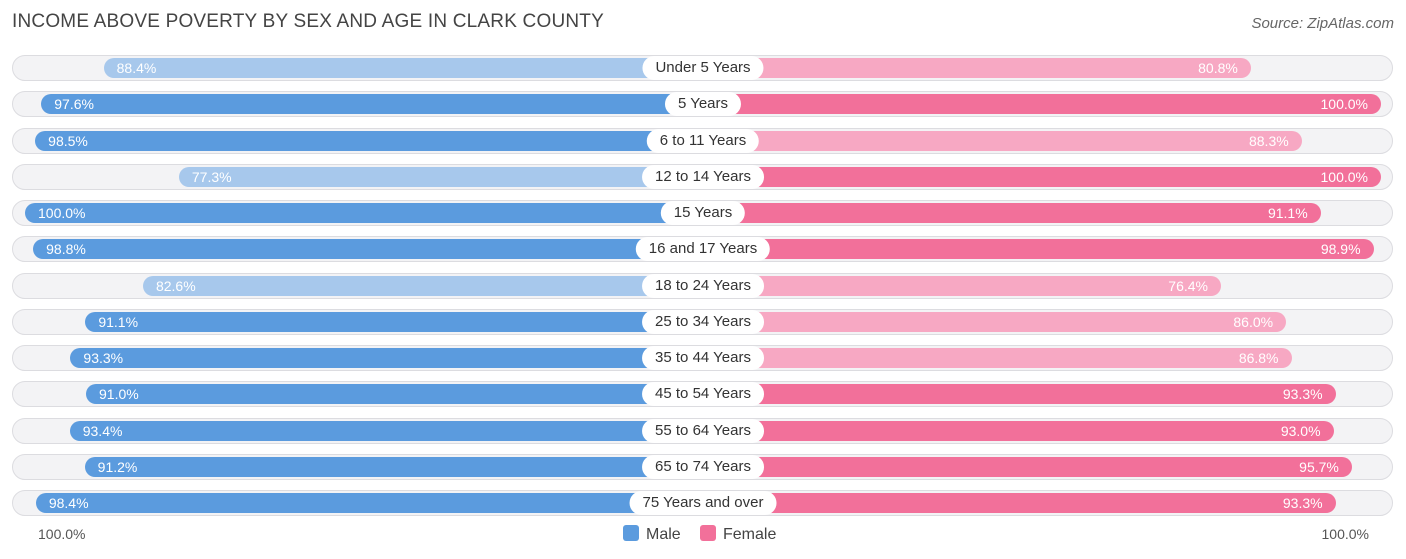 The width and height of the screenshot is (1406, 559). What do you see at coordinates (1258, 358) in the screenshot?
I see `female-value-label: 86.8%` at bounding box center [1258, 358].